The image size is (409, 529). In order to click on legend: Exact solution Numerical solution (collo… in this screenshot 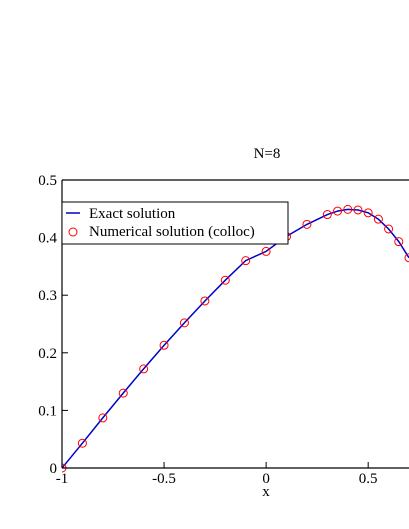, I will do `click(175, 223)`.